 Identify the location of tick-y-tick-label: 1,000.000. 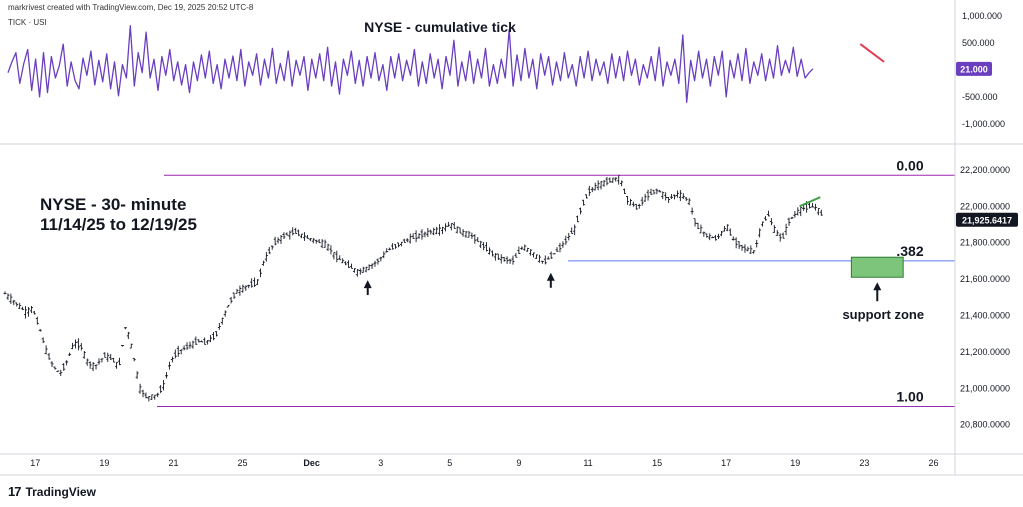
(982, 16).